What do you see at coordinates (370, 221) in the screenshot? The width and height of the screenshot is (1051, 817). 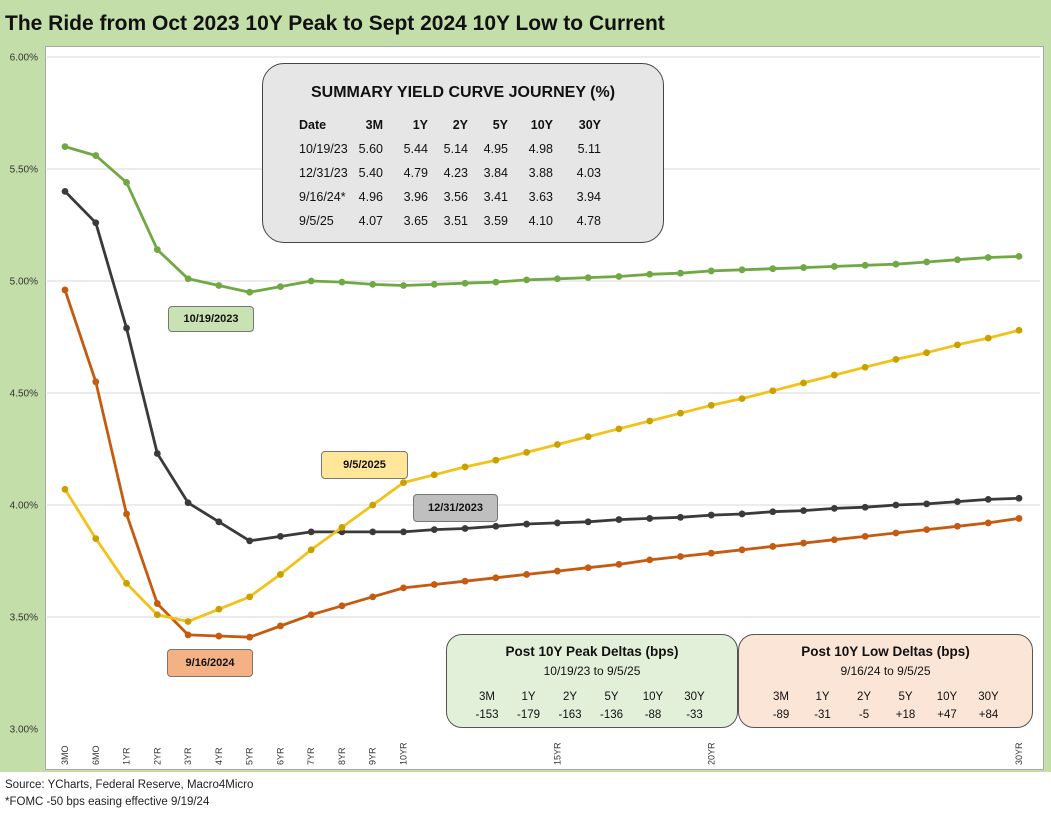 I see `summary-cell: 4.07` at bounding box center [370, 221].